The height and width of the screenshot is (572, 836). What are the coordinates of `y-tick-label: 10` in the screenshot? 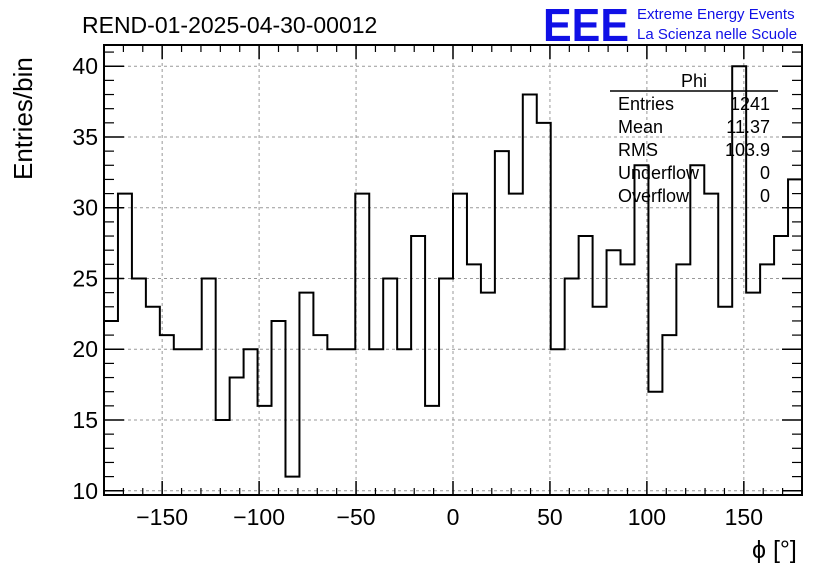 It's located at (85, 491).